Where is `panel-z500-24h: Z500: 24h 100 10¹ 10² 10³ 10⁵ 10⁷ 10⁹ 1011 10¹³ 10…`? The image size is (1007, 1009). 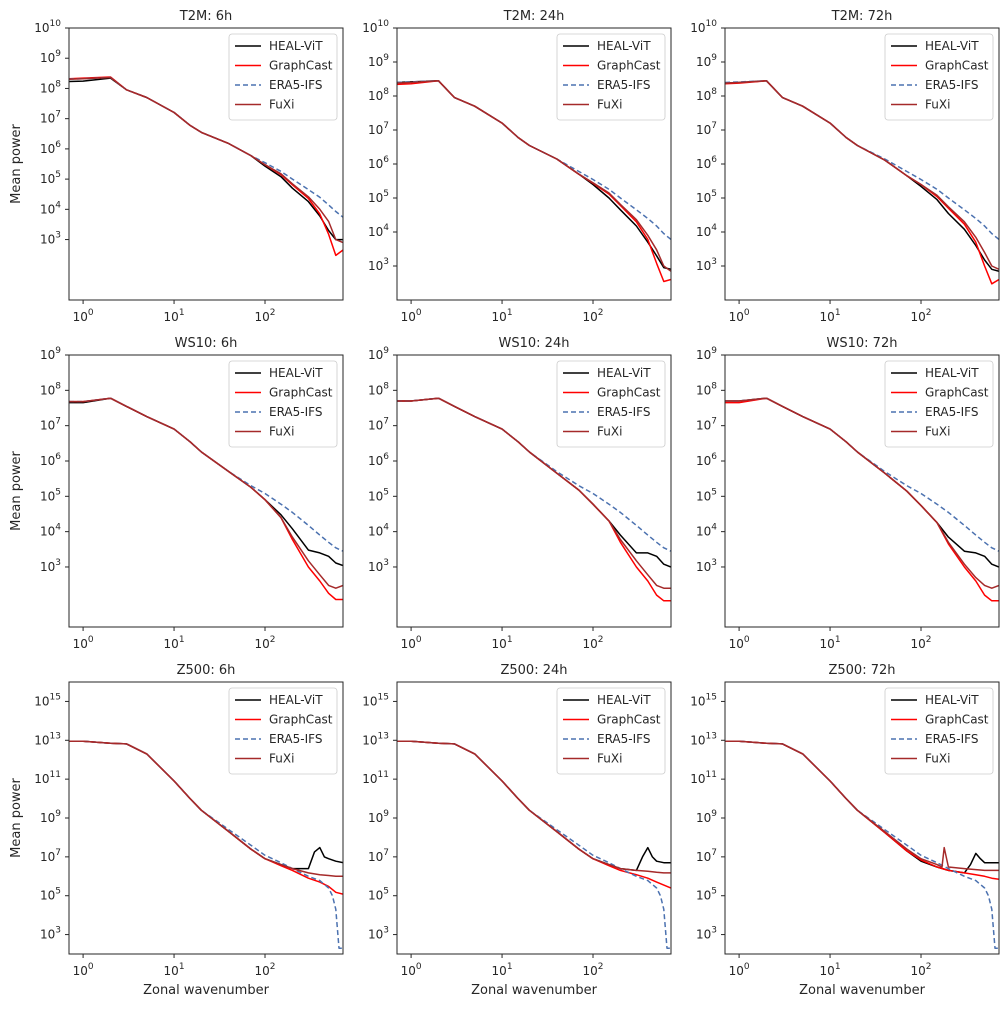 panel-z500-24h: Z500: 24h 100 10¹ 10² 10³ 10⁵ 10⁷ 10⁹ 1011 10¹³ 10… is located at coordinates (517, 830).